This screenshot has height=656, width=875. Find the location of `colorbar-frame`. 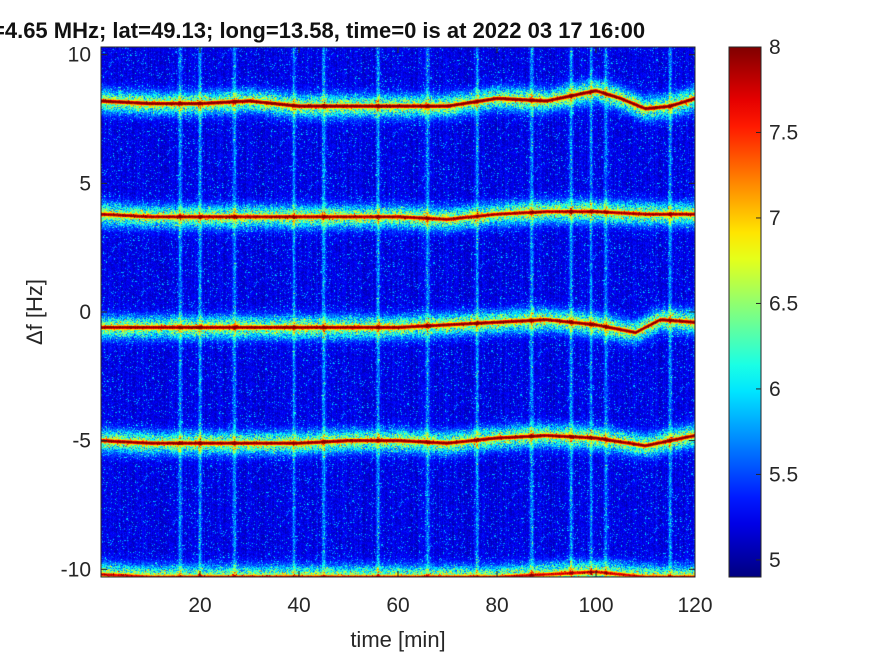

colorbar-frame is located at coordinates (745, 312).